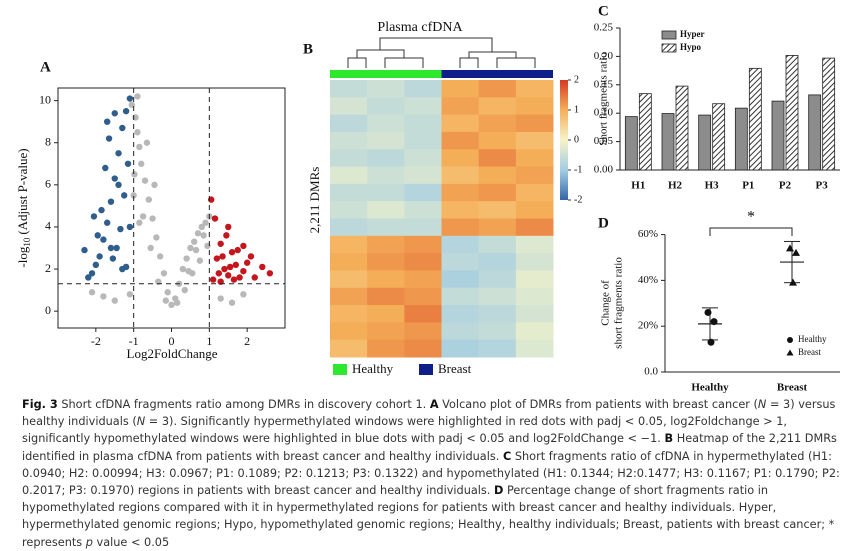  What do you see at coordinates (308, 49) in the screenshot?
I see `panel-letter: B` at bounding box center [308, 49].